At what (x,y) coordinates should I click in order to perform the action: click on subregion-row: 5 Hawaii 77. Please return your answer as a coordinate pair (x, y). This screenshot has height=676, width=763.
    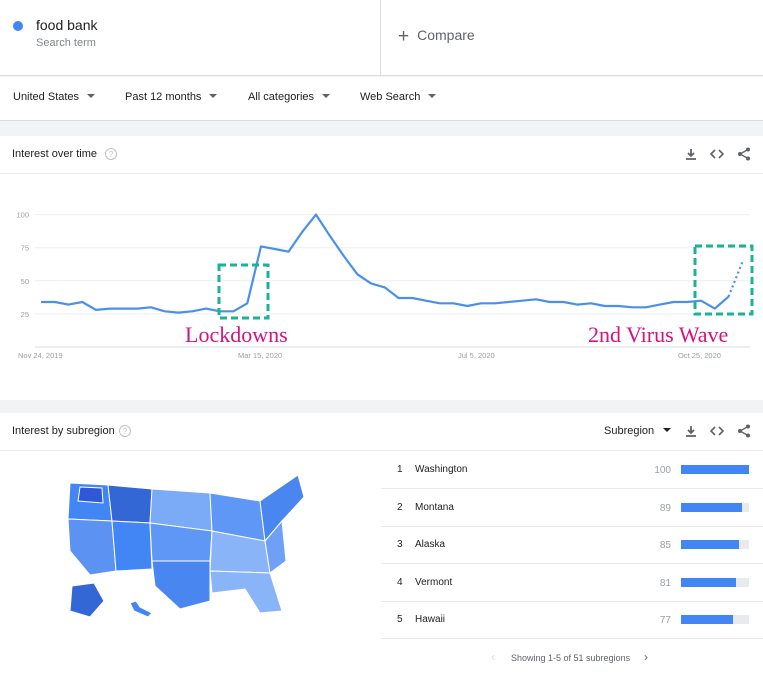
    Looking at the image, I should click on (572, 620).